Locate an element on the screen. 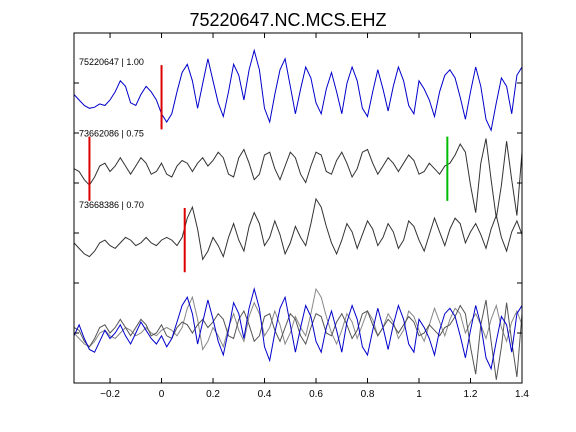  chart-title: 75220647.NC.MCS.EHZ is located at coordinates (287, 20).